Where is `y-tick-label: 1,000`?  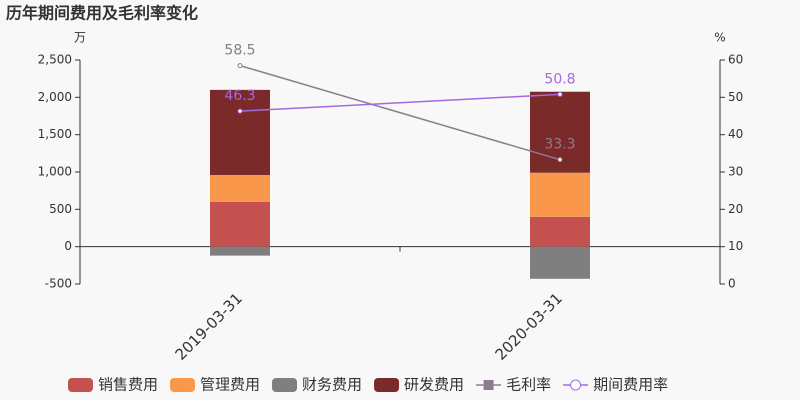
y-tick-label: 1,000 is located at coordinates (55, 172).